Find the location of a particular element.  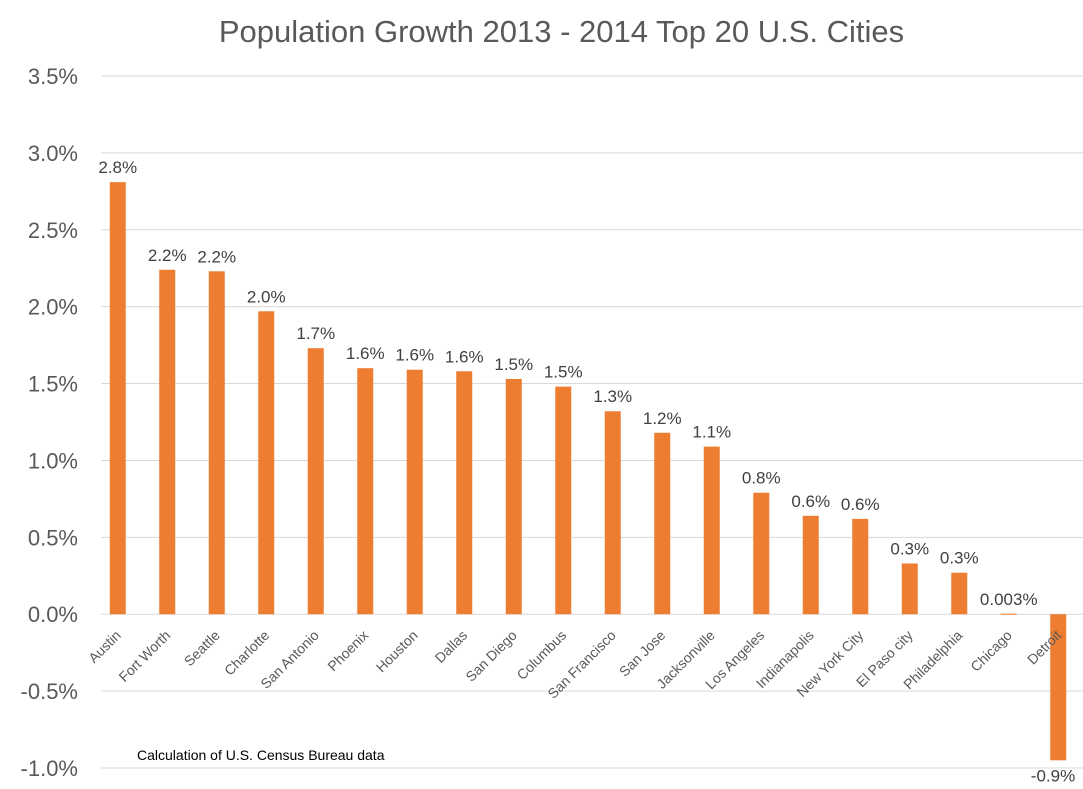

x-tick-label: San Diego is located at coordinates (491, 656).